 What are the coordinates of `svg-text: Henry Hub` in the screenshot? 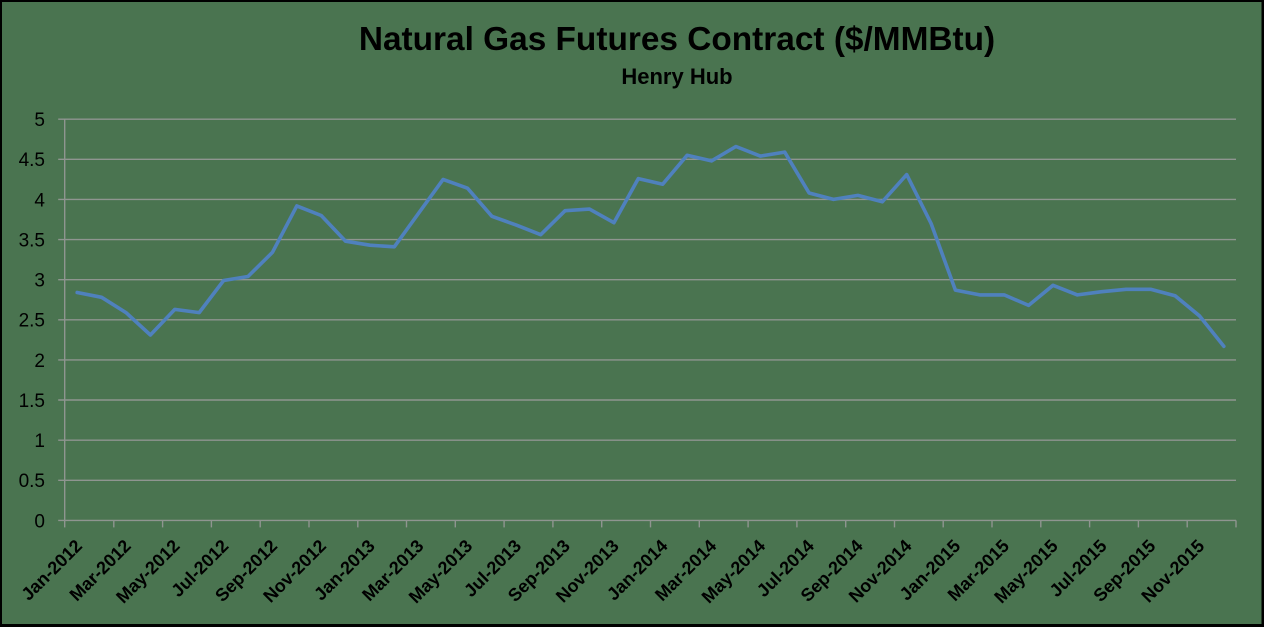 It's located at (676, 76).